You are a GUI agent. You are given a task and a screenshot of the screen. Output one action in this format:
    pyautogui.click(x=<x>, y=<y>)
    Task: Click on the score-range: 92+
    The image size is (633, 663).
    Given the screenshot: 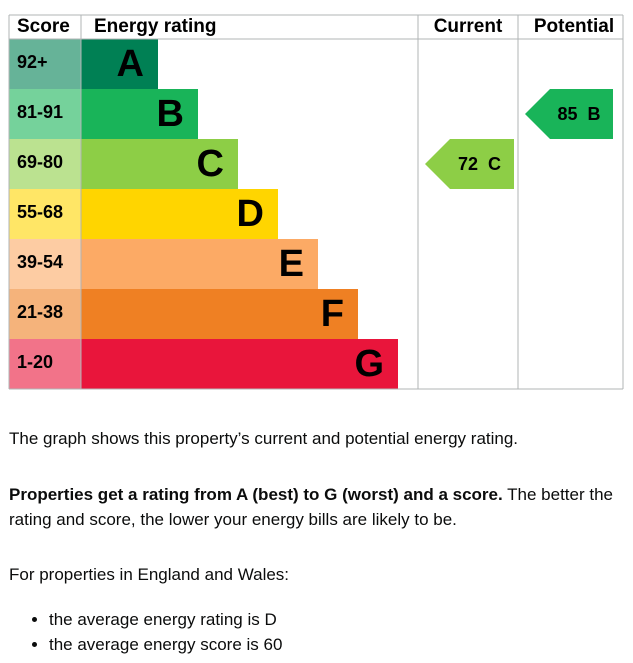 What is the action you would take?
    pyautogui.click(x=32, y=62)
    